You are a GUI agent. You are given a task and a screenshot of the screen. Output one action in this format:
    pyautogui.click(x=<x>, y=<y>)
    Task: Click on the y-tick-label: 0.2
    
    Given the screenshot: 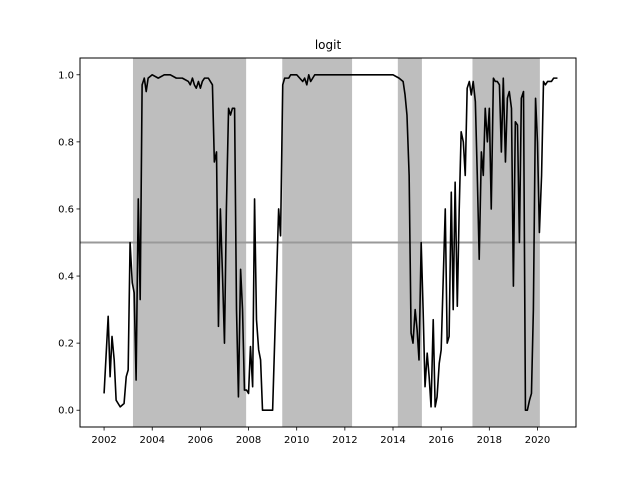 What is the action you would take?
    pyautogui.click(x=66, y=344)
    